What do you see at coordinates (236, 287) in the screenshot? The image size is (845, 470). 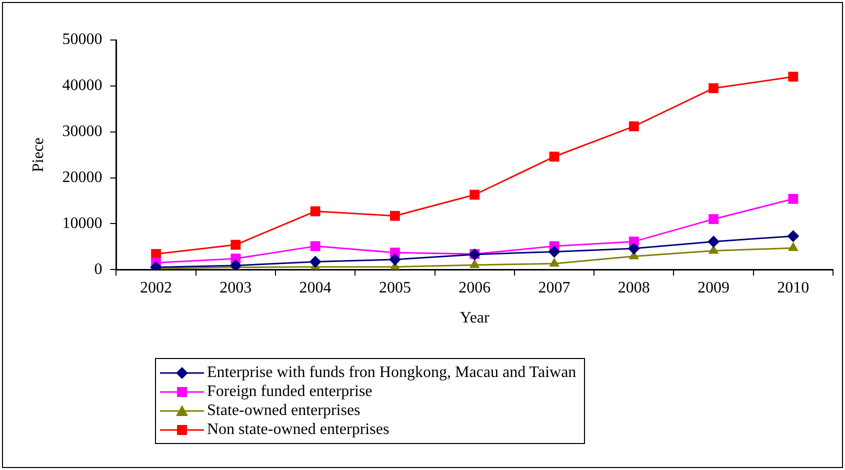 I see `x-tick-label: 2003` at bounding box center [236, 287].